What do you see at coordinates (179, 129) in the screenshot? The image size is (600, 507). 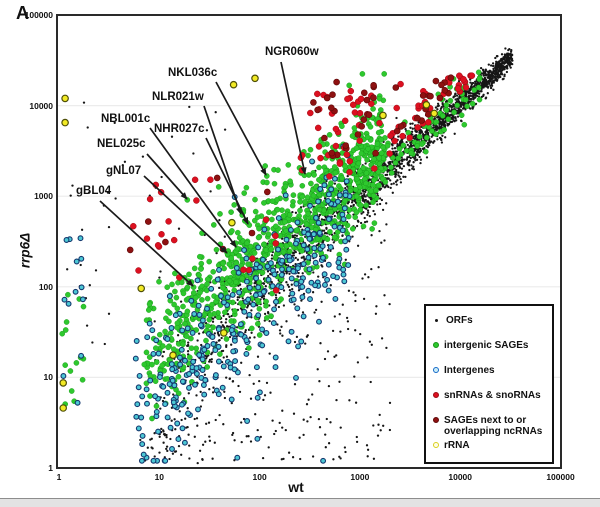 I see `gene-label: NHR027c` at bounding box center [179, 129].